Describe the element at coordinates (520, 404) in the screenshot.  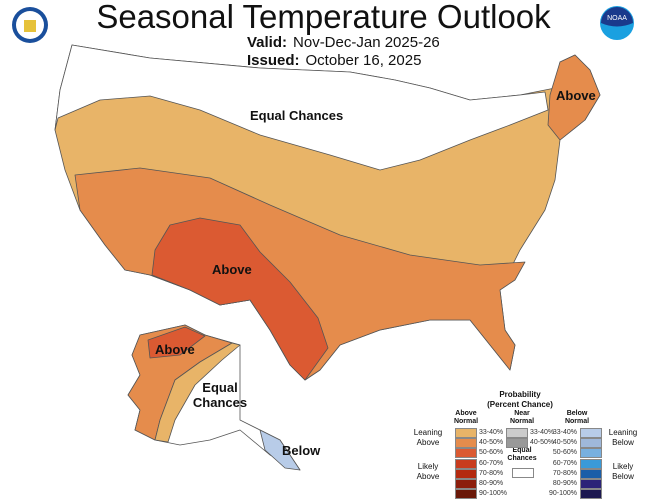
I see `legend-subtitle: (Percent Chance)` at that location.